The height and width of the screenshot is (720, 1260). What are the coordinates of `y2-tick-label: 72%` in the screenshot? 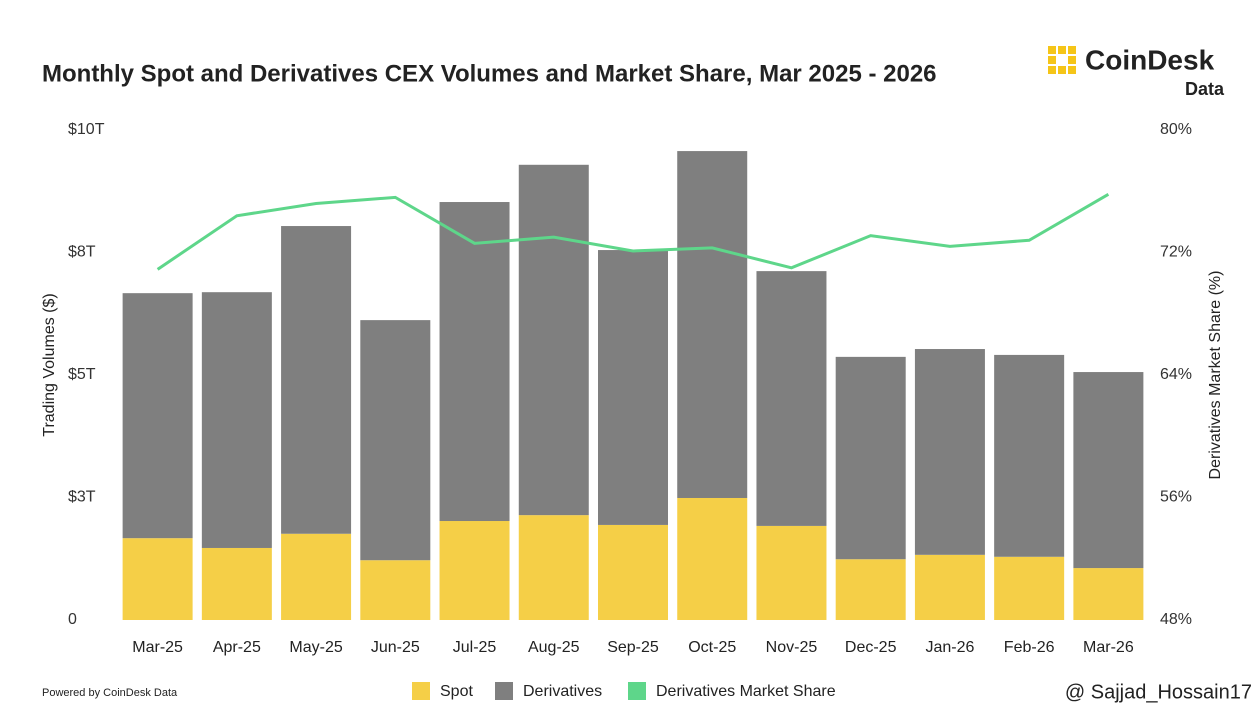 It's located at (1176, 252).